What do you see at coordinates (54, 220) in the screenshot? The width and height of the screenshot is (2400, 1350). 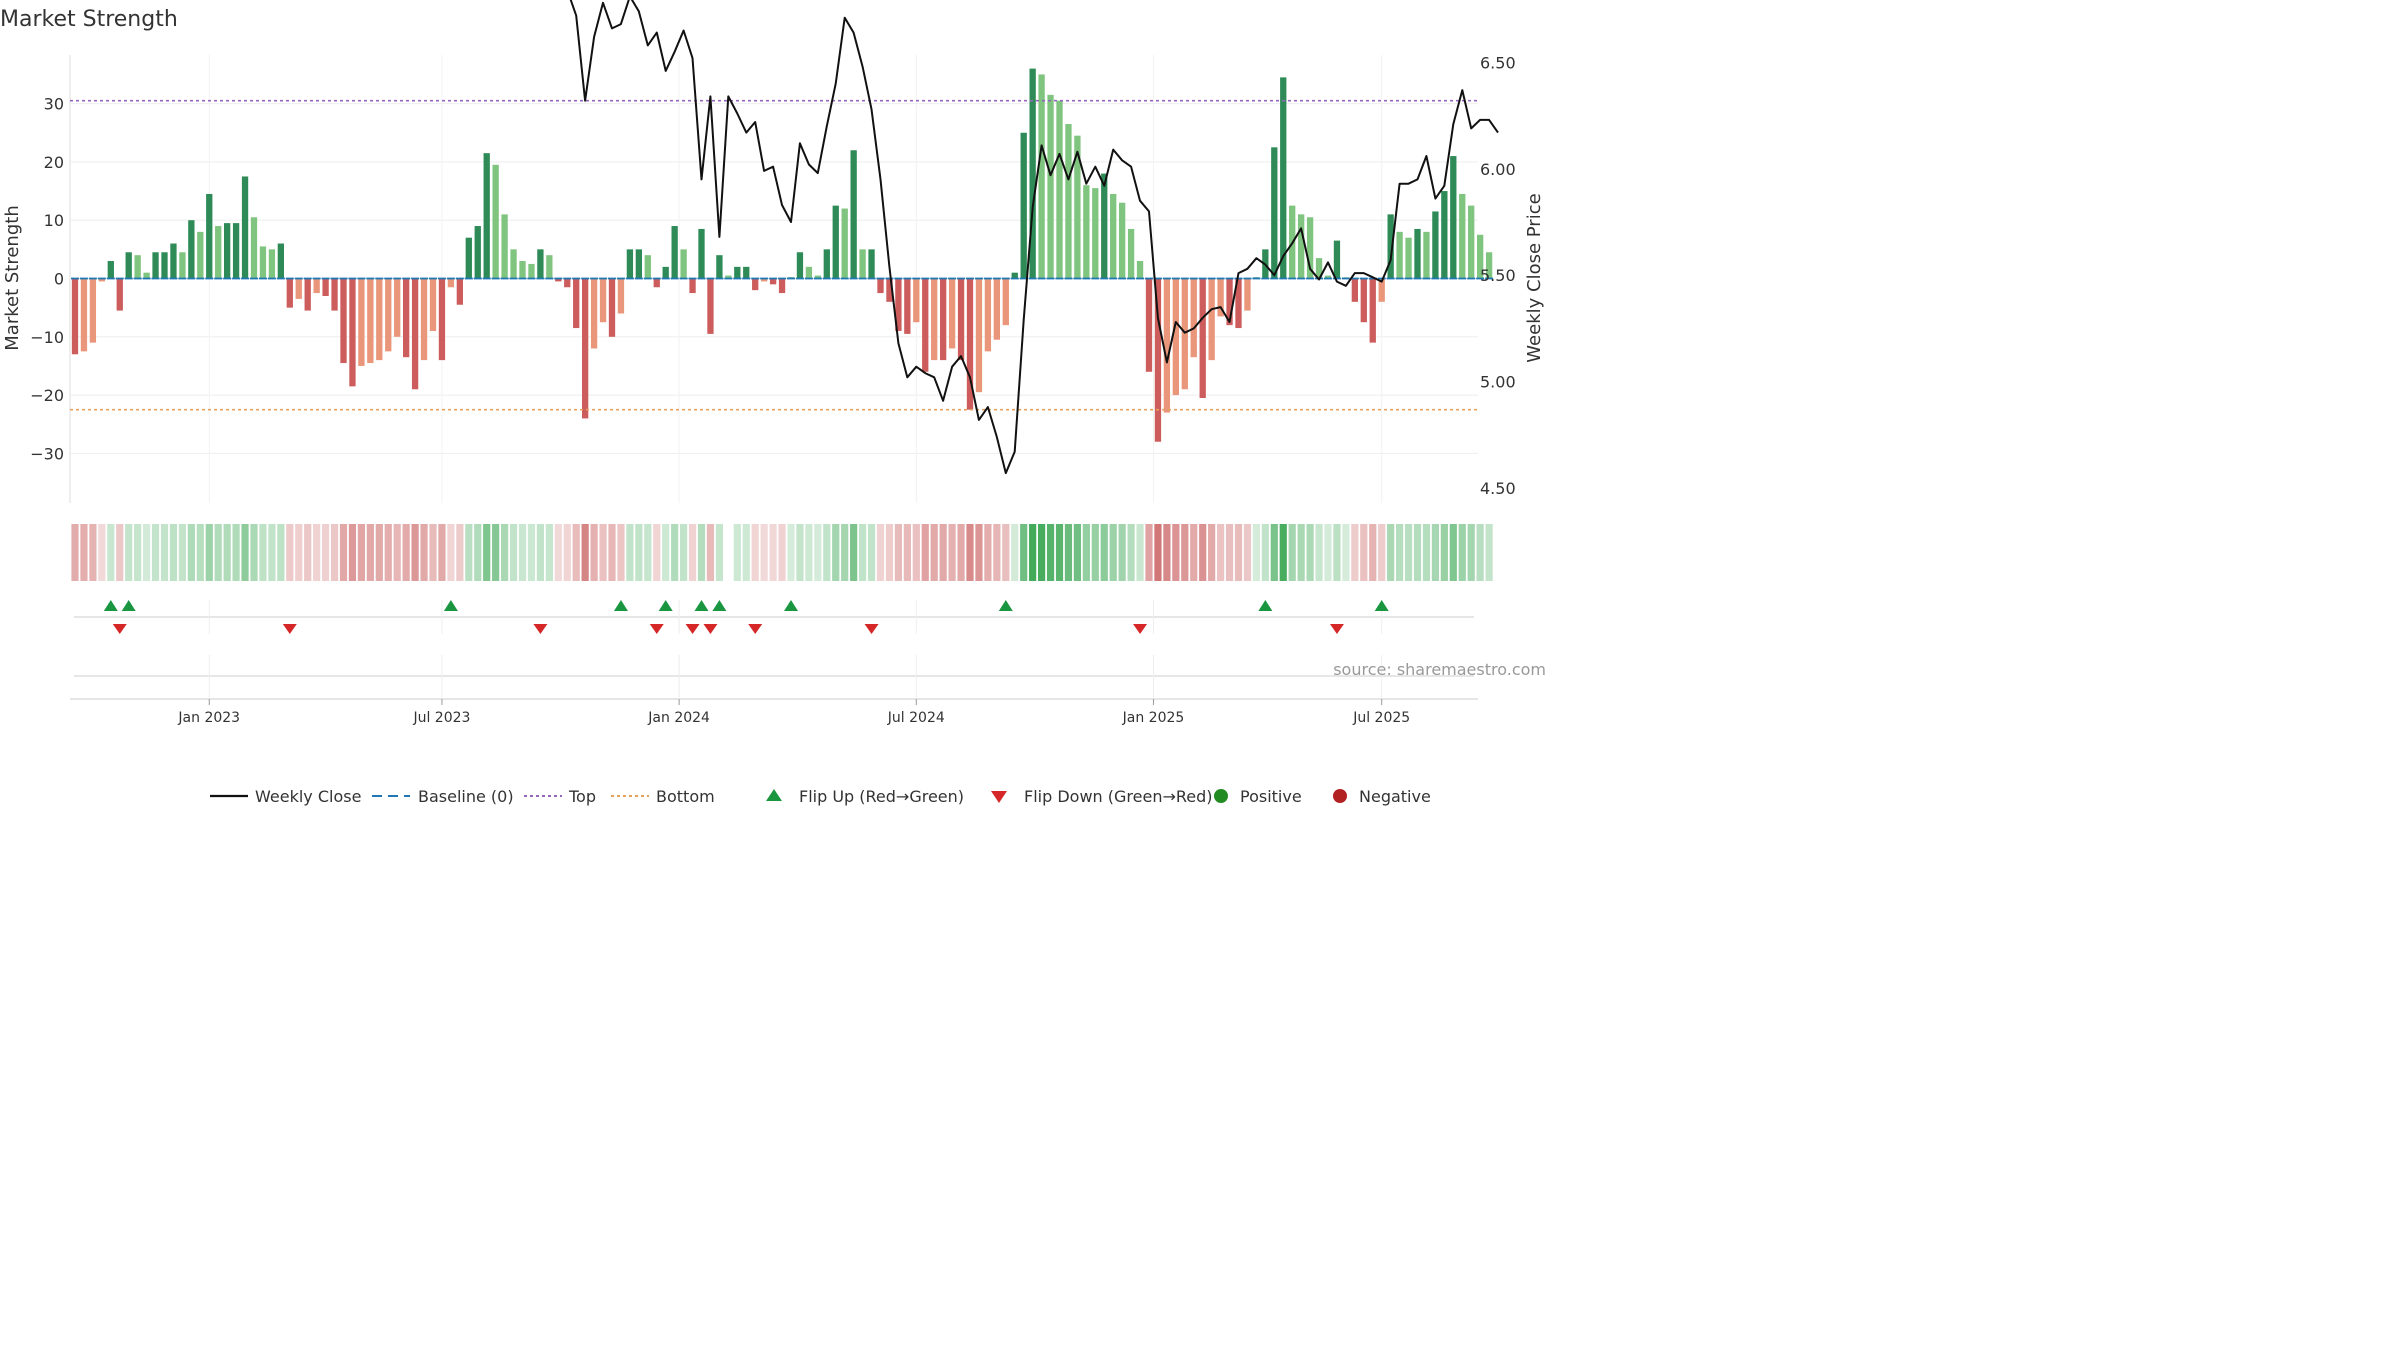 I see `y-tick-label: 10` at bounding box center [54, 220].